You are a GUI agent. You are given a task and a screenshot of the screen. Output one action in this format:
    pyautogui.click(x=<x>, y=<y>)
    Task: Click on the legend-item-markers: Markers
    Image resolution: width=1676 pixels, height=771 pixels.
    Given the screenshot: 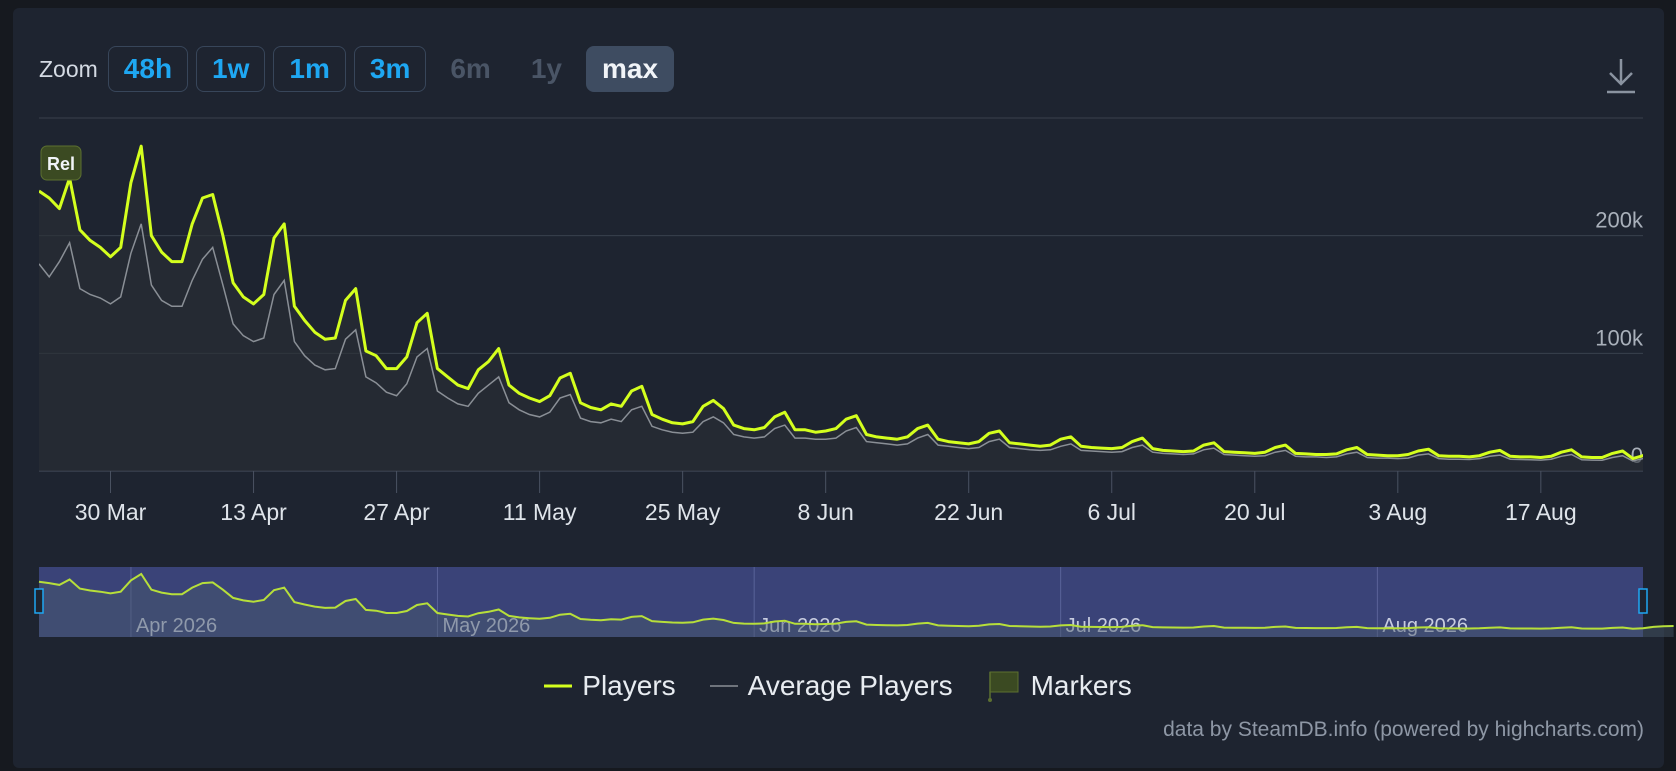 What is the action you would take?
    pyautogui.click(x=1059, y=686)
    